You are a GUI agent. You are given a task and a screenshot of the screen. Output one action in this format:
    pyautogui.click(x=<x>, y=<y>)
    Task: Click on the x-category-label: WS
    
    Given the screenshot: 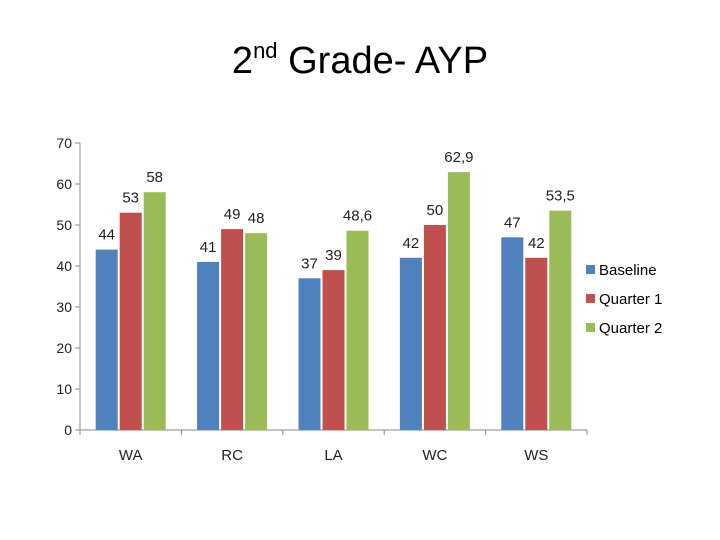 What is the action you would take?
    pyautogui.click(x=536, y=455)
    